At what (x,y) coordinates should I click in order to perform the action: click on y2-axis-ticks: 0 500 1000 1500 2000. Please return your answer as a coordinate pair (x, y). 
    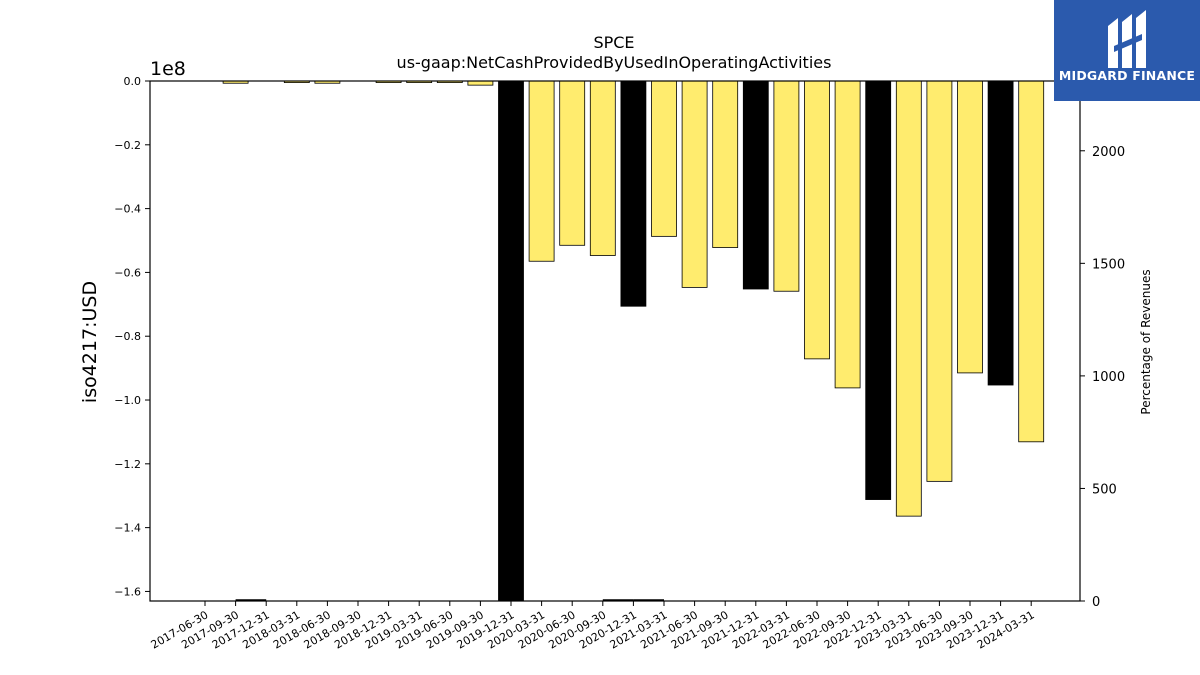
    Looking at the image, I should click on (1102, 377).